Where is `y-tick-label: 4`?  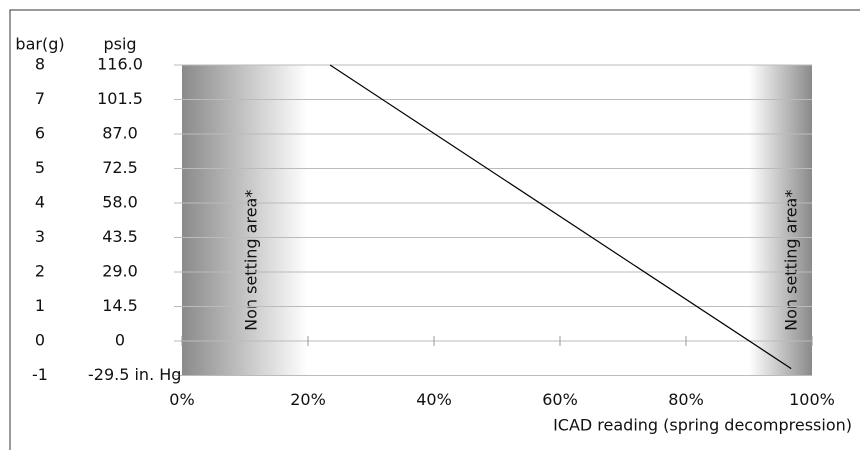
y-tick-label: 4 is located at coordinates (40, 202).